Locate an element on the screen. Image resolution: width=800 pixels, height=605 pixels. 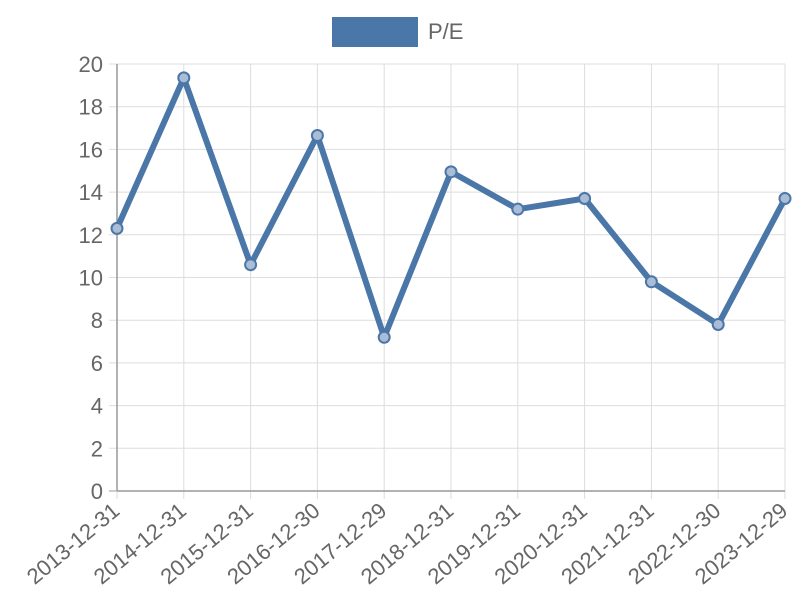
y-tick-label: 0 is located at coordinates (97, 491).